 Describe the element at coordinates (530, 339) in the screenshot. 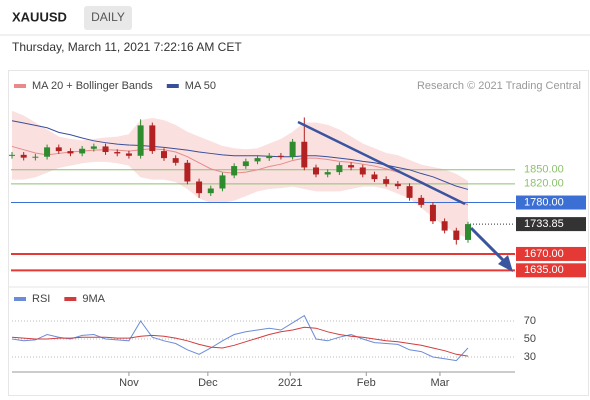

I see `y-tick-label: 50` at that location.